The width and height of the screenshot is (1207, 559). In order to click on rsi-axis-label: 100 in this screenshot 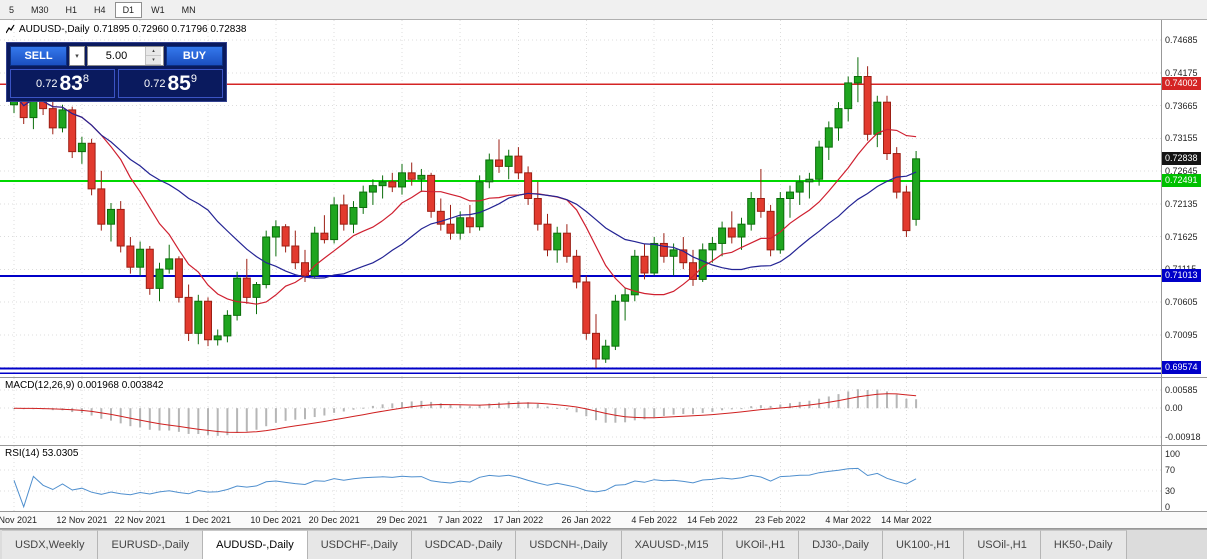, I will do `click(1173, 453)`.